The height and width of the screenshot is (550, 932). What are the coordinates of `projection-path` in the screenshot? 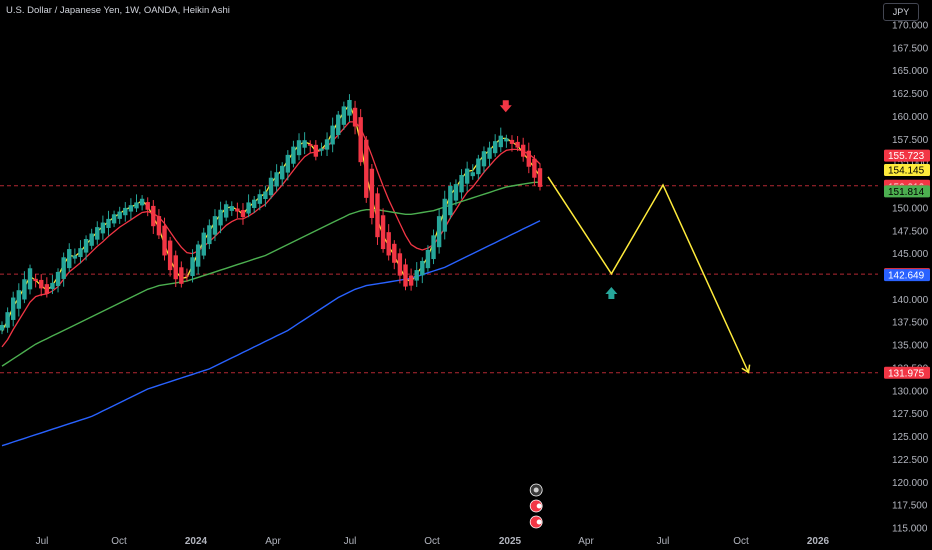 It's located at (649, 275).